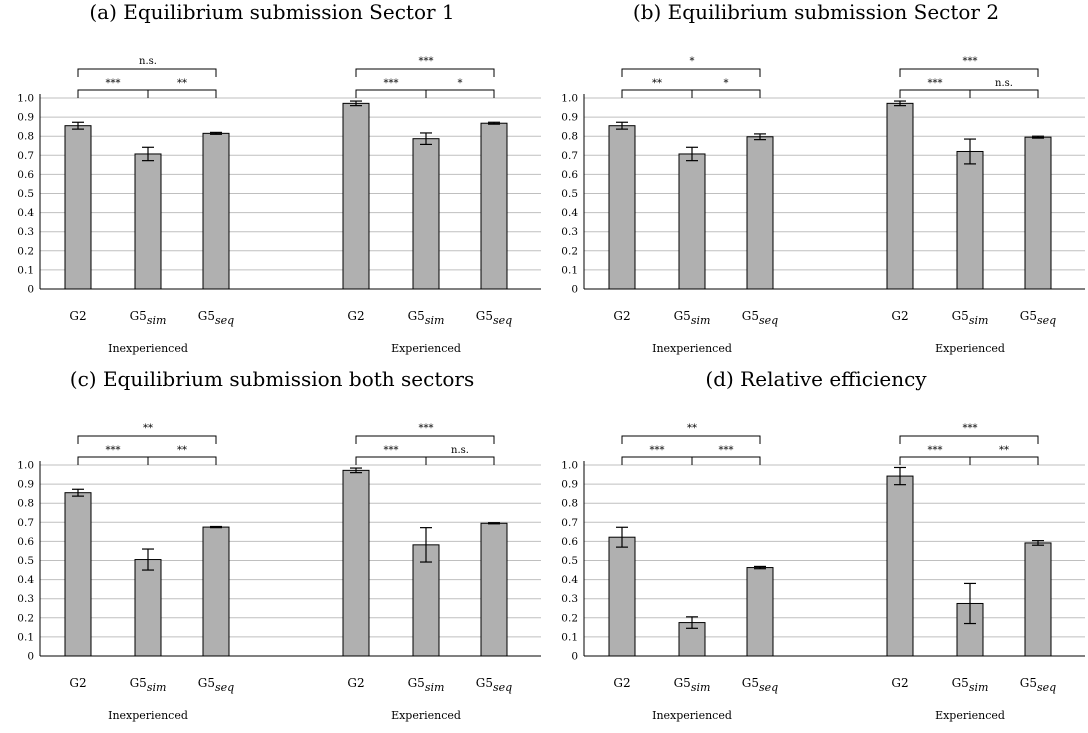 The image size is (1088, 733). What do you see at coordinates (970, 715) in the screenshot?
I see `group-label: Experienced` at bounding box center [970, 715].